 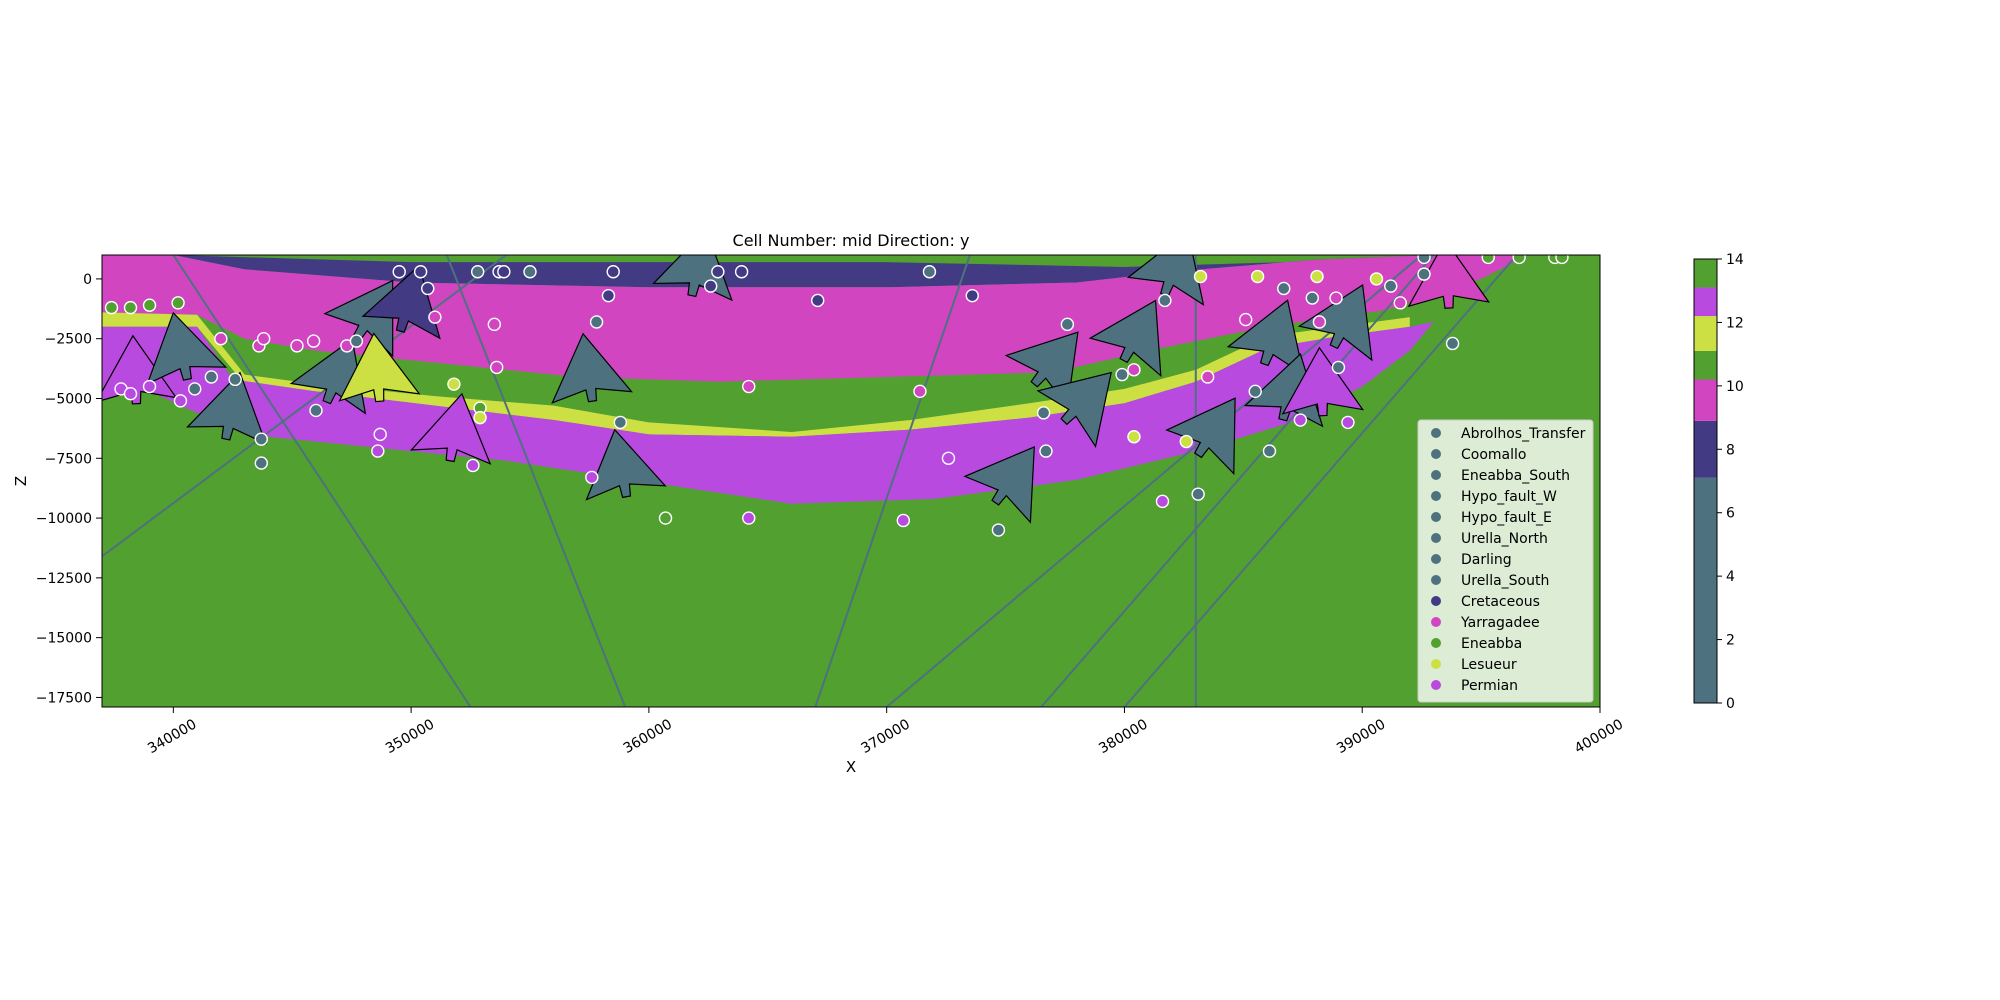 I want to click on y-tick-label: −15000, so click(x=64, y=639).